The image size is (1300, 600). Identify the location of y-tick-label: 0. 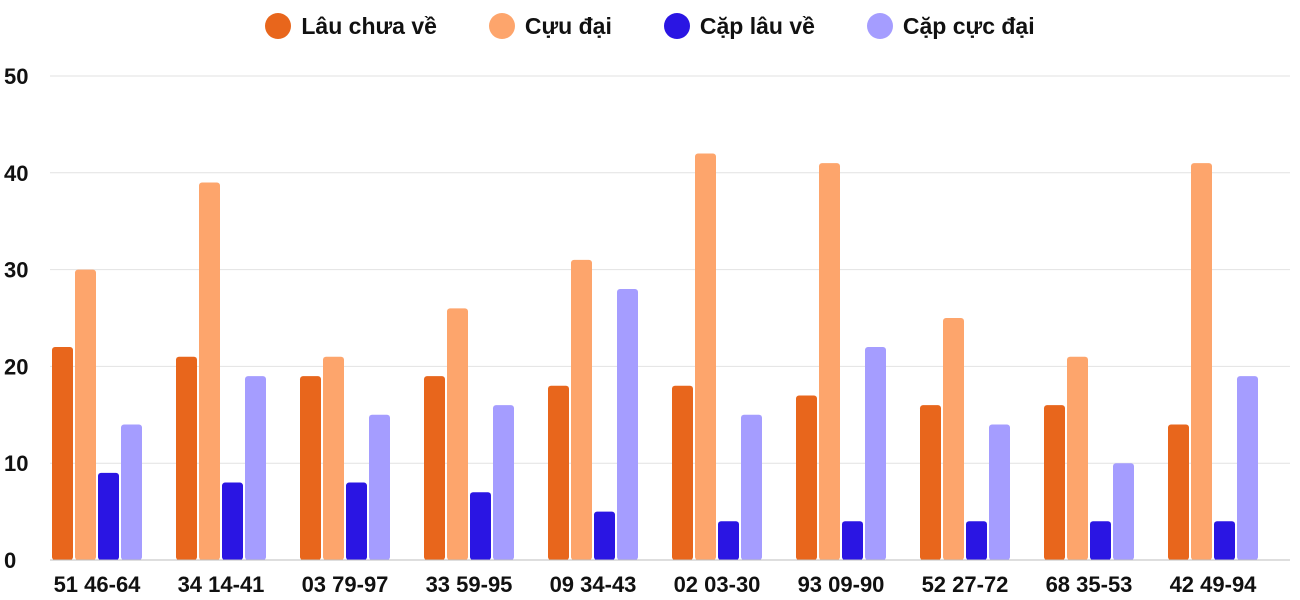
(10, 560).